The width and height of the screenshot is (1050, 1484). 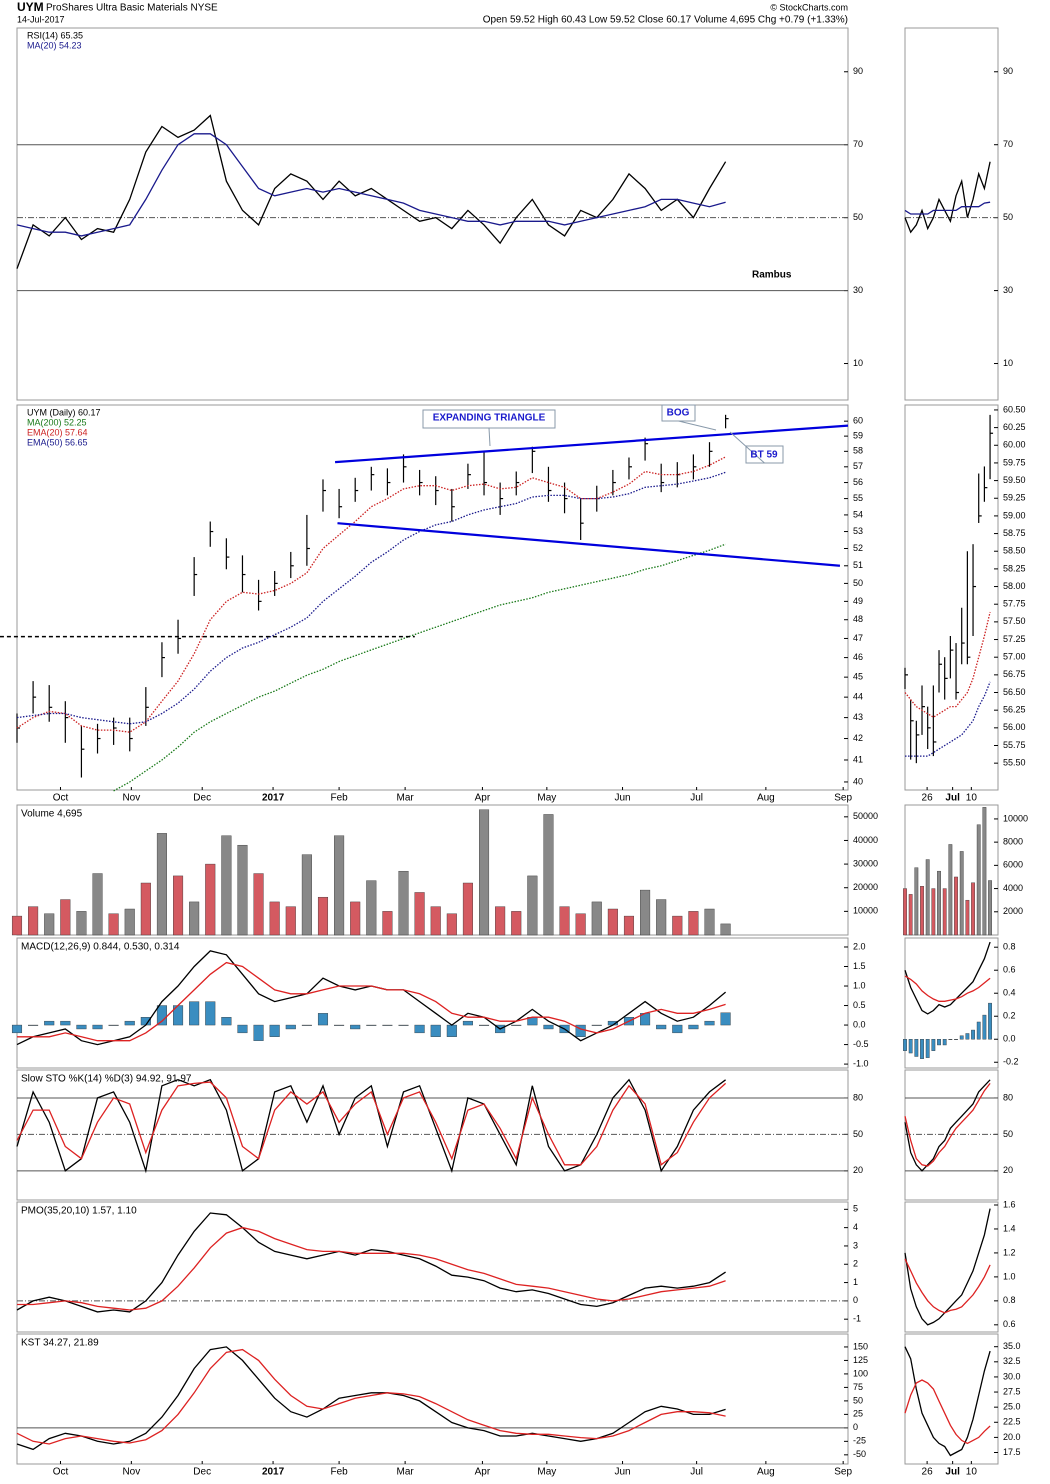 What do you see at coordinates (339, 798) in the screenshot?
I see `x-tick-label: Feb` at bounding box center [339, 798].